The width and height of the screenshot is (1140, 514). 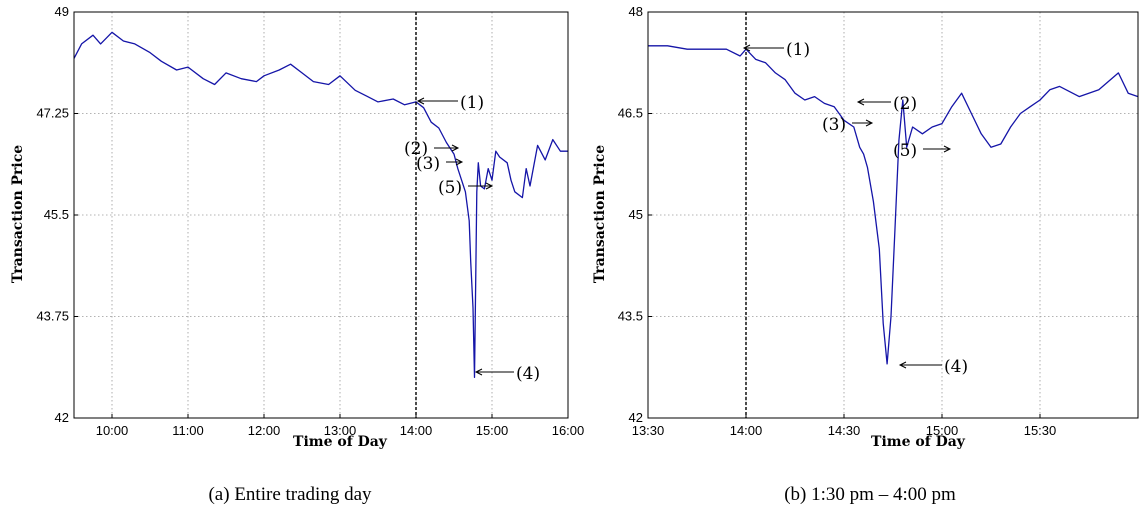 What do you see at coordinates (62, 11) in the screenshot?
I see `y-tick-label: 49` at bounding box center [62, 11].